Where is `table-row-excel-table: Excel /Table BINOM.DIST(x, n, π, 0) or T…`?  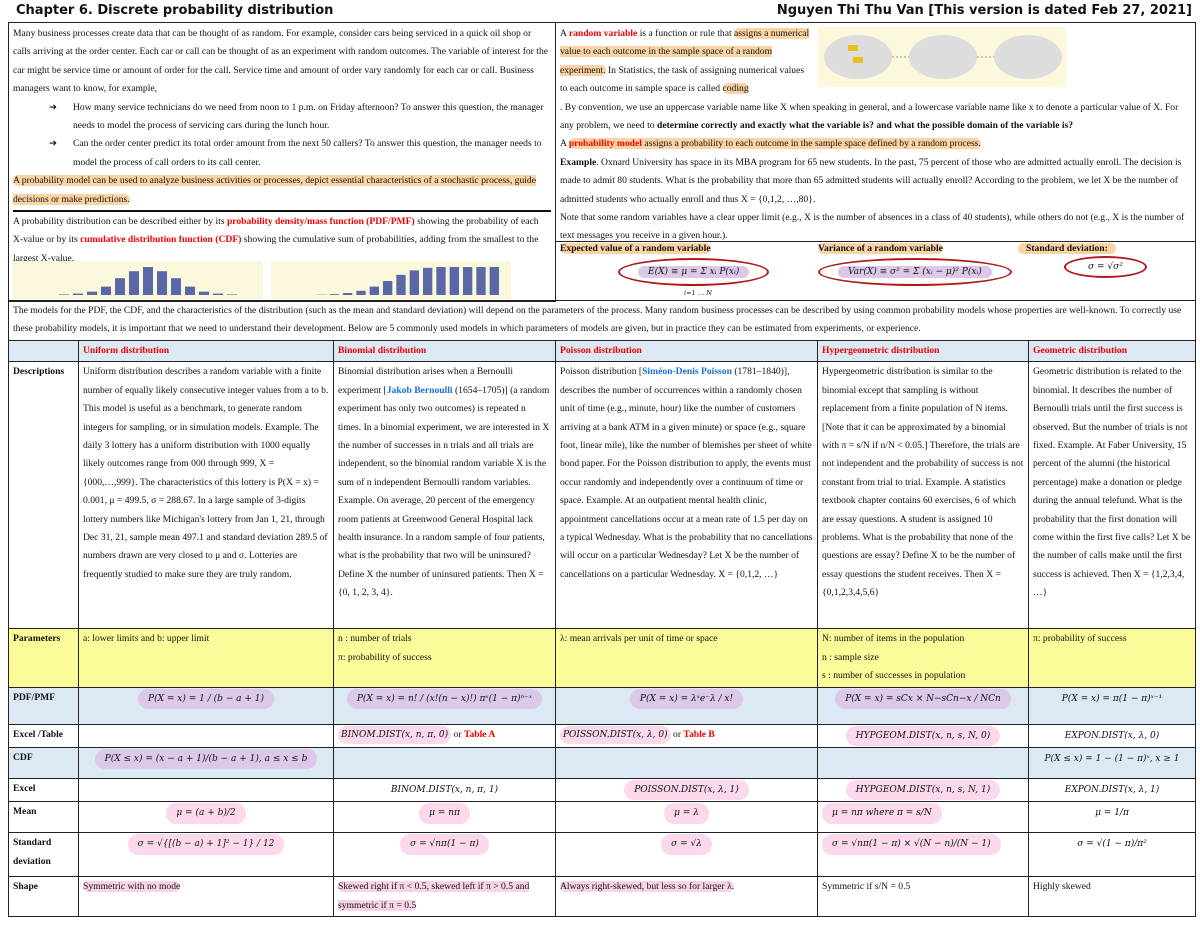 table-row-excel-table: Excel /Table BINOM.DIST(x, n, π, 0) or T… is located at coordinates (602, 736).